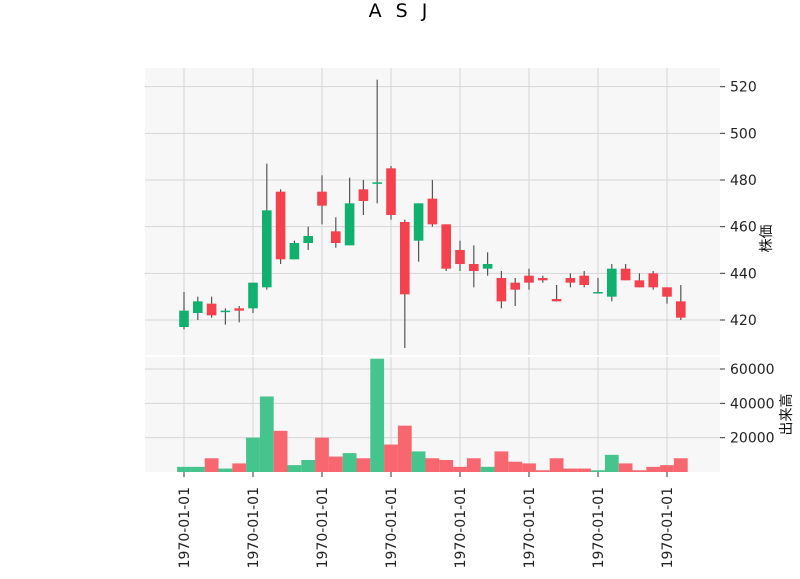  What do you see at coordinates (752, 439) in the screenshot?
I see `volume-tick-label: 20000` at bounding box center [752, 439].